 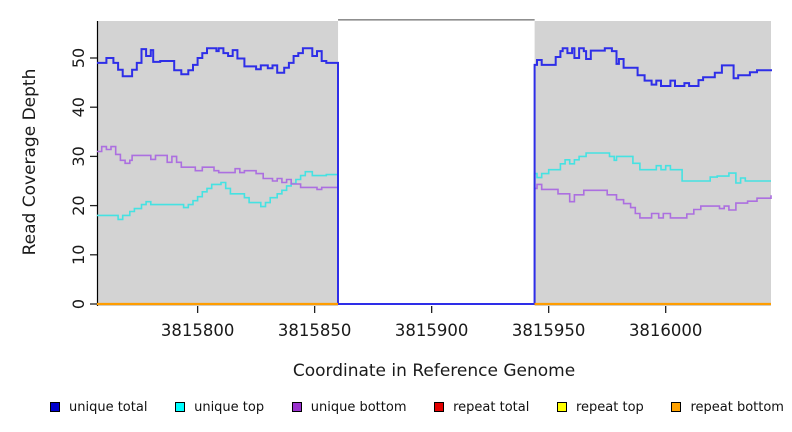 I want to click on legend-item-unique-bottom: unique bottom, so click(x=349, y=407).